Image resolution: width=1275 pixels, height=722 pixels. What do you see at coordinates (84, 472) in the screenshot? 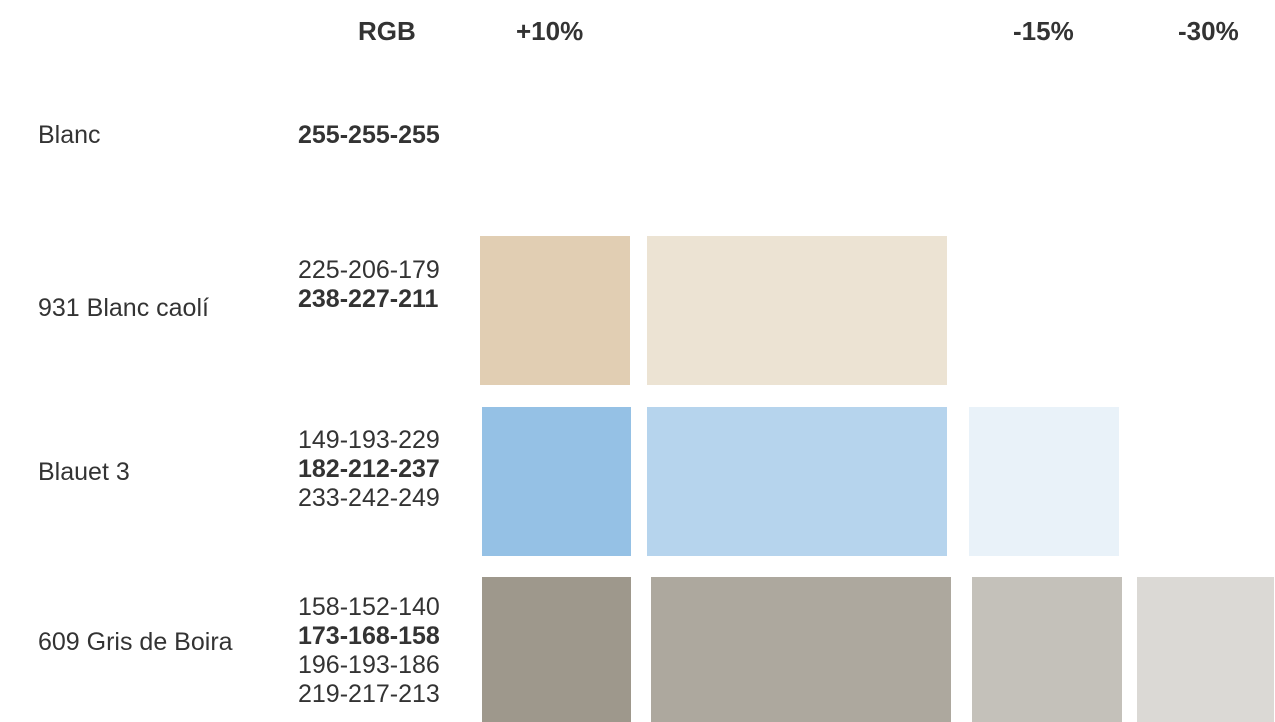
I see `row-name-blauet-3: Blauet 3` at bounding box center [84, 472].